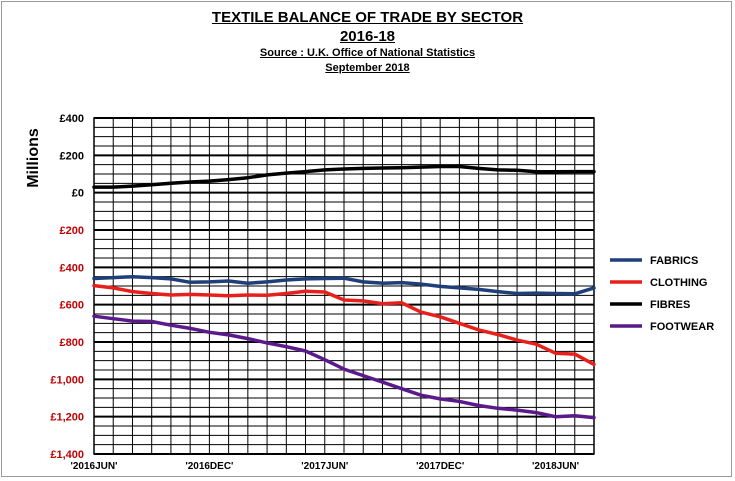  What do you see at coordinates (674, 261) in the screenshot?
I see `legend-label-fabrics: FABRICS` at bounding box center [674, 261].